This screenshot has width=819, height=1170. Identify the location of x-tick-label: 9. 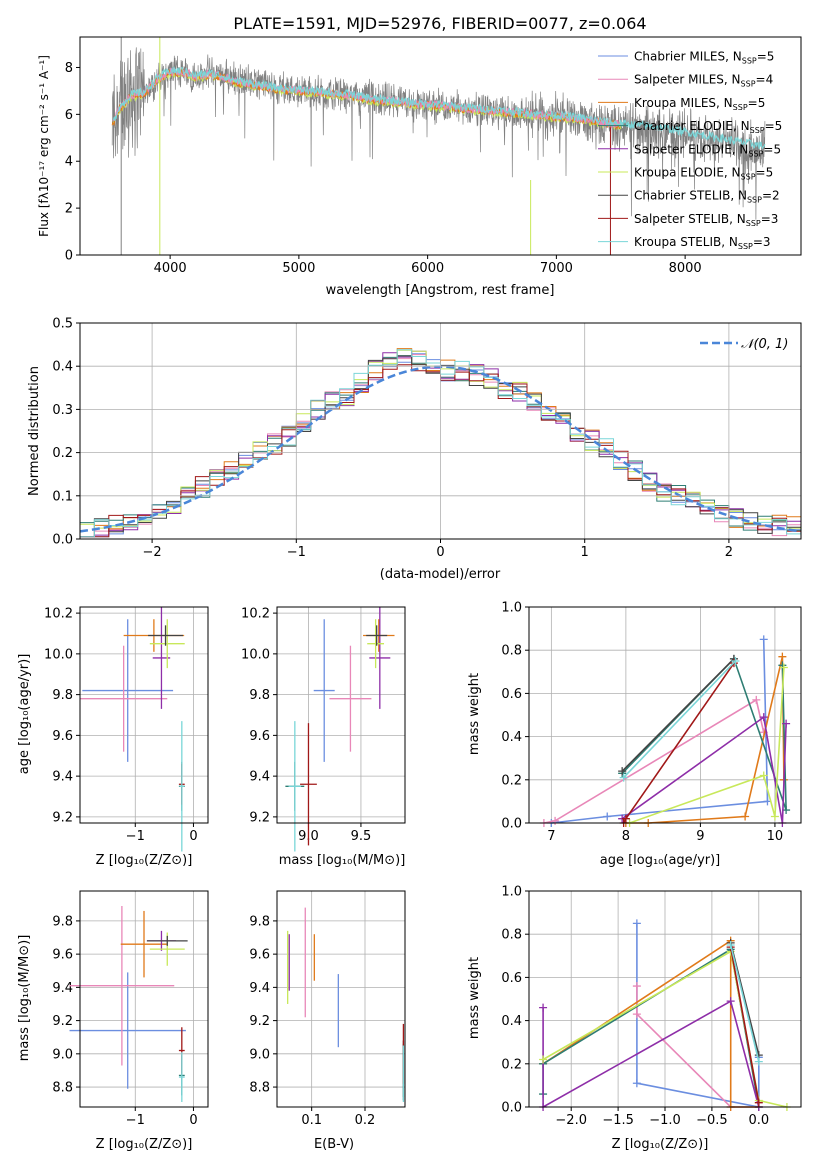
(700, 836).